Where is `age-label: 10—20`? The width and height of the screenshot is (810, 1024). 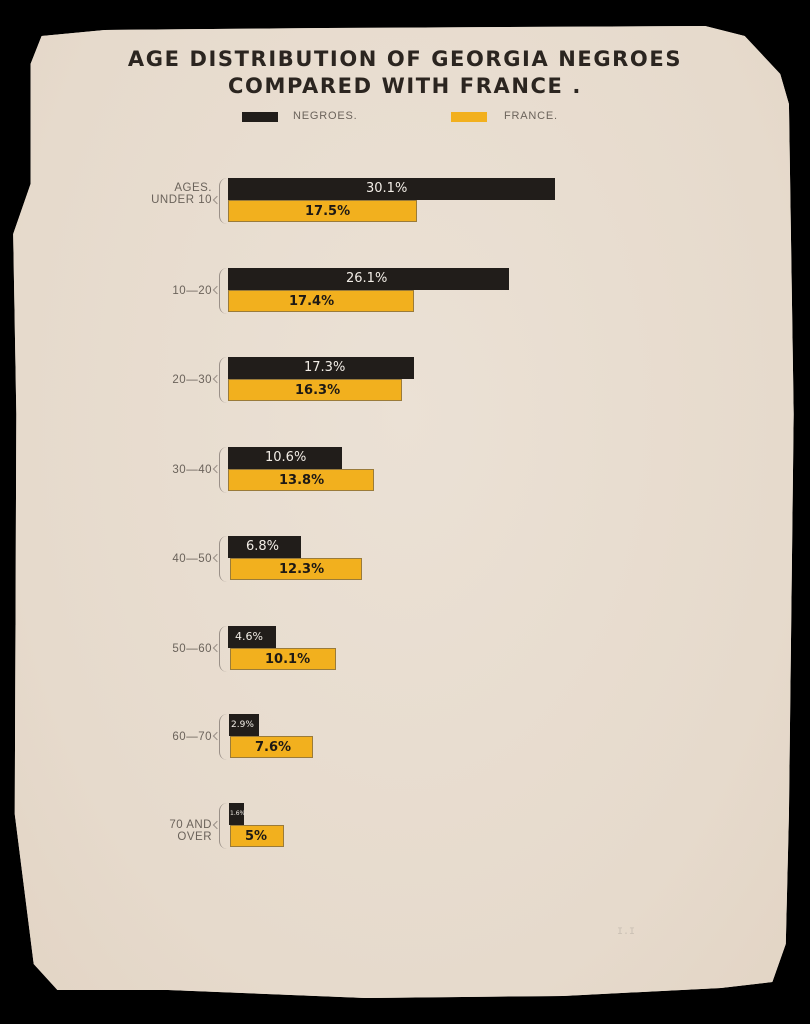 age-label: 10—20 is located at coordinates (192, 291).